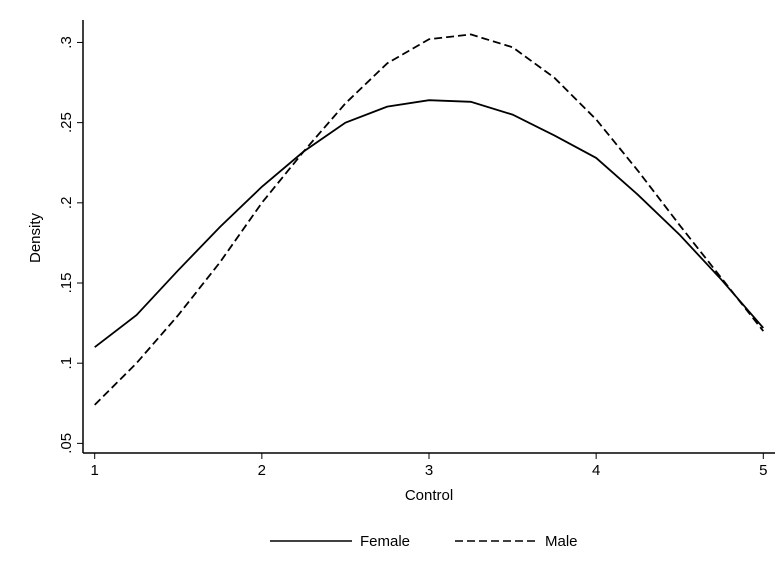 This screenshot has height=584, width=780. I want to click on y-tick-label: .3, so click(66, 42).